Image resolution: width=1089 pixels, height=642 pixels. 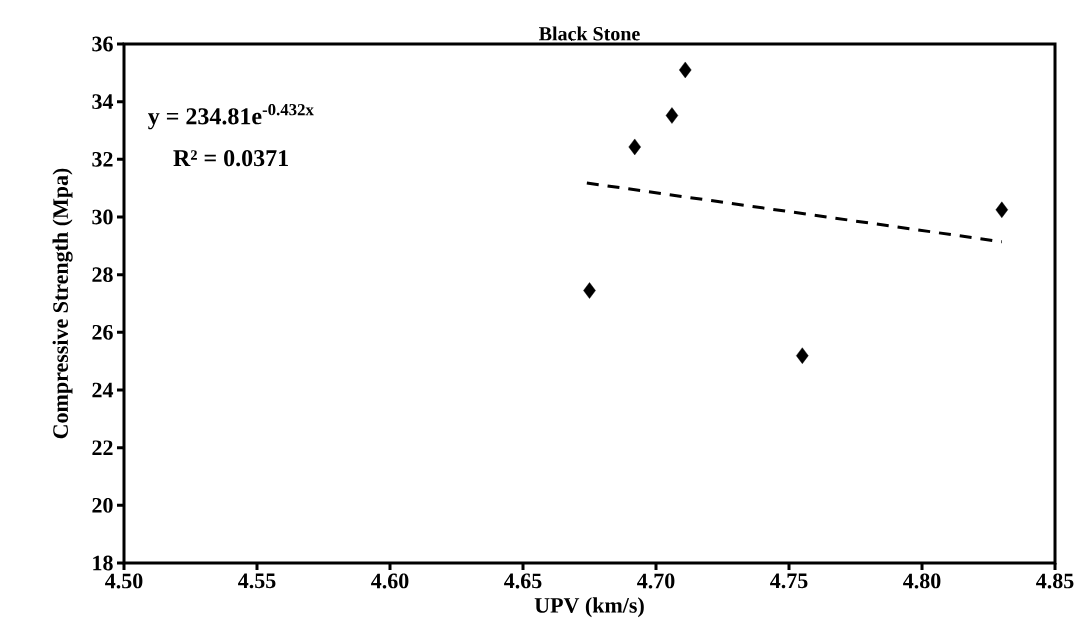 What do you see at coordinates (102, 159) in the screenshot?
I see `y-tick-label: 32` at bounding box center [102, 159].